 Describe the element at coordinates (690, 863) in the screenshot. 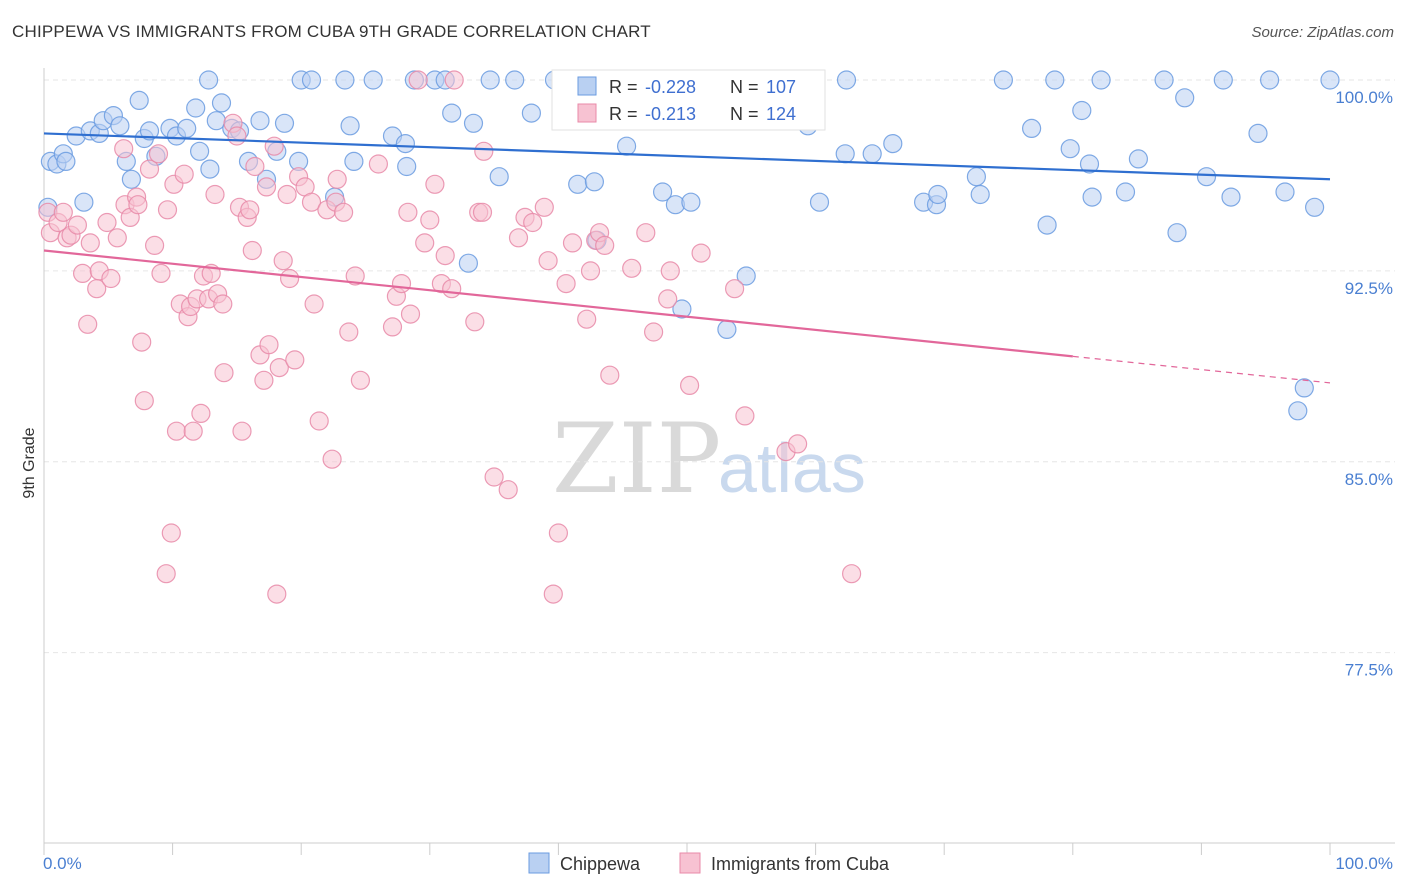

I see `legend-swatch-cuba` at that location.